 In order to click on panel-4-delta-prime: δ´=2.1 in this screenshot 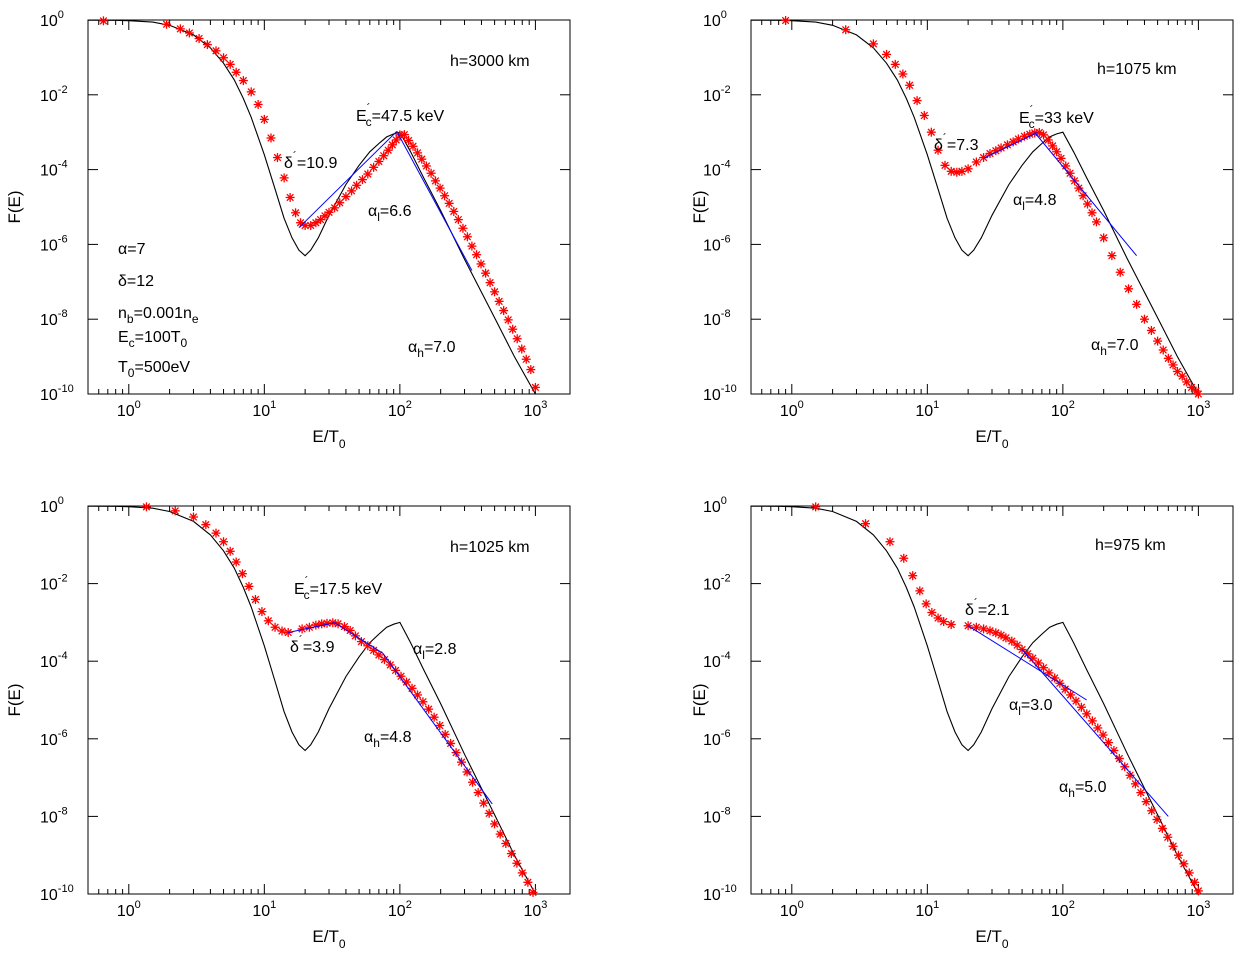, I will do `click(987, 607)`.